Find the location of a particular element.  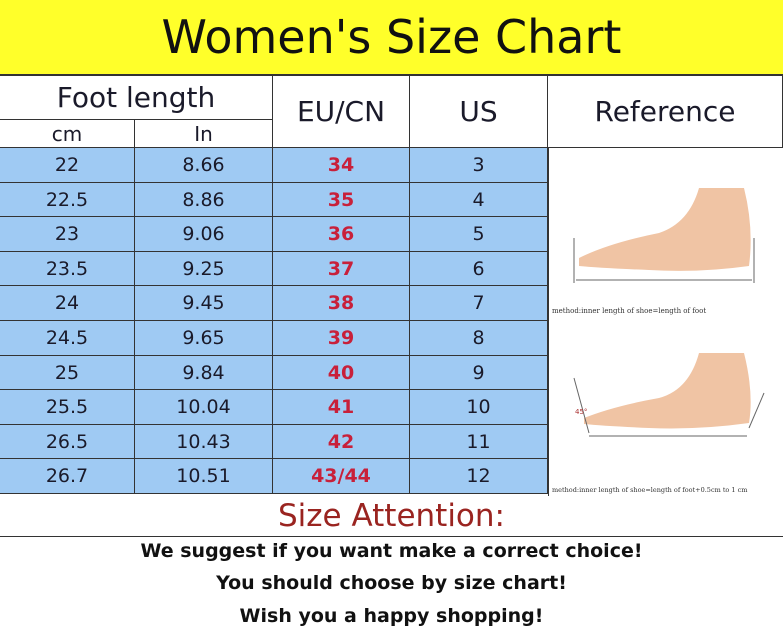

cell-us: 10 is located at coordinates (479, 407).